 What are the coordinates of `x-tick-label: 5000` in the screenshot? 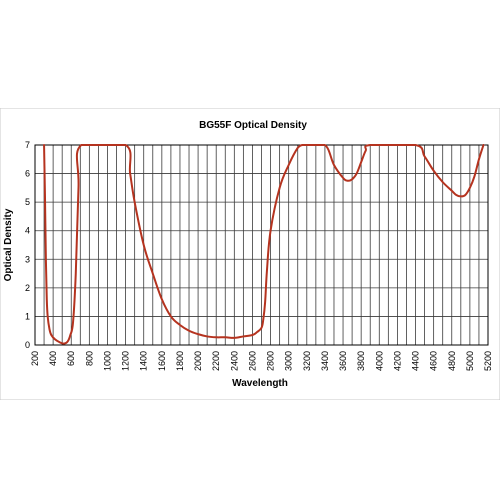 It's located at (470, 361).